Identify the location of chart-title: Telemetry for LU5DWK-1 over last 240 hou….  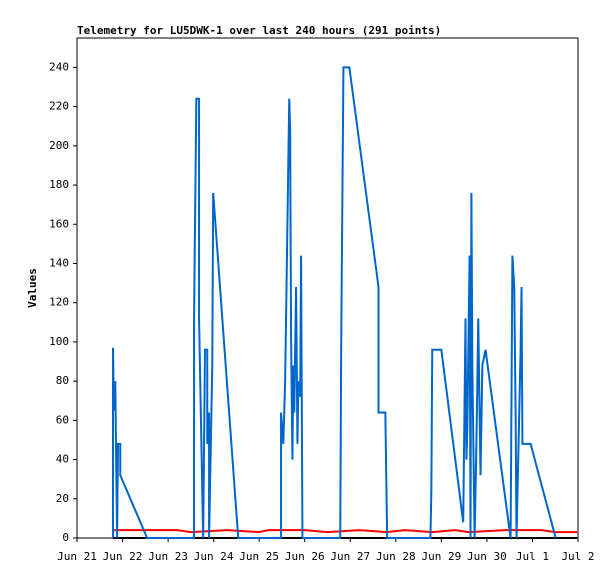
(259, 30).